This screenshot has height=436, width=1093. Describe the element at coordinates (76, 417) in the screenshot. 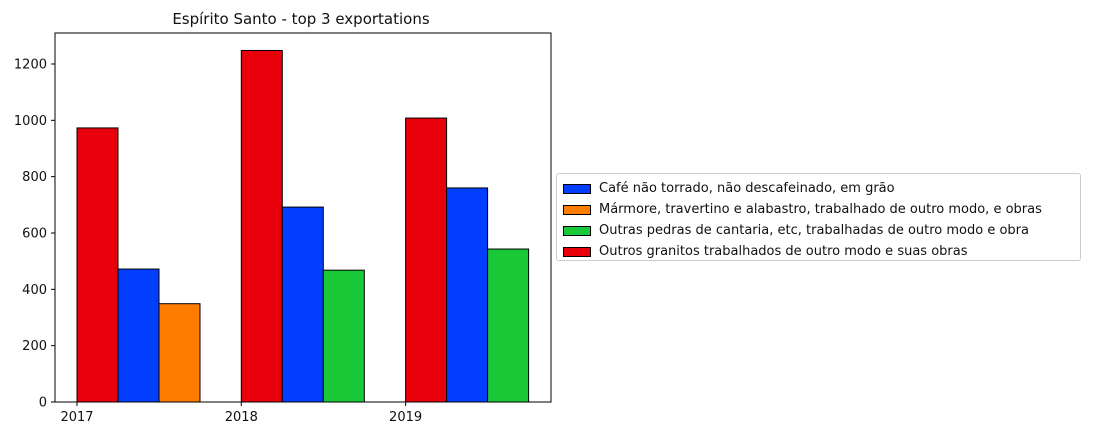

I see `x-tick-label: 2017` at that location.